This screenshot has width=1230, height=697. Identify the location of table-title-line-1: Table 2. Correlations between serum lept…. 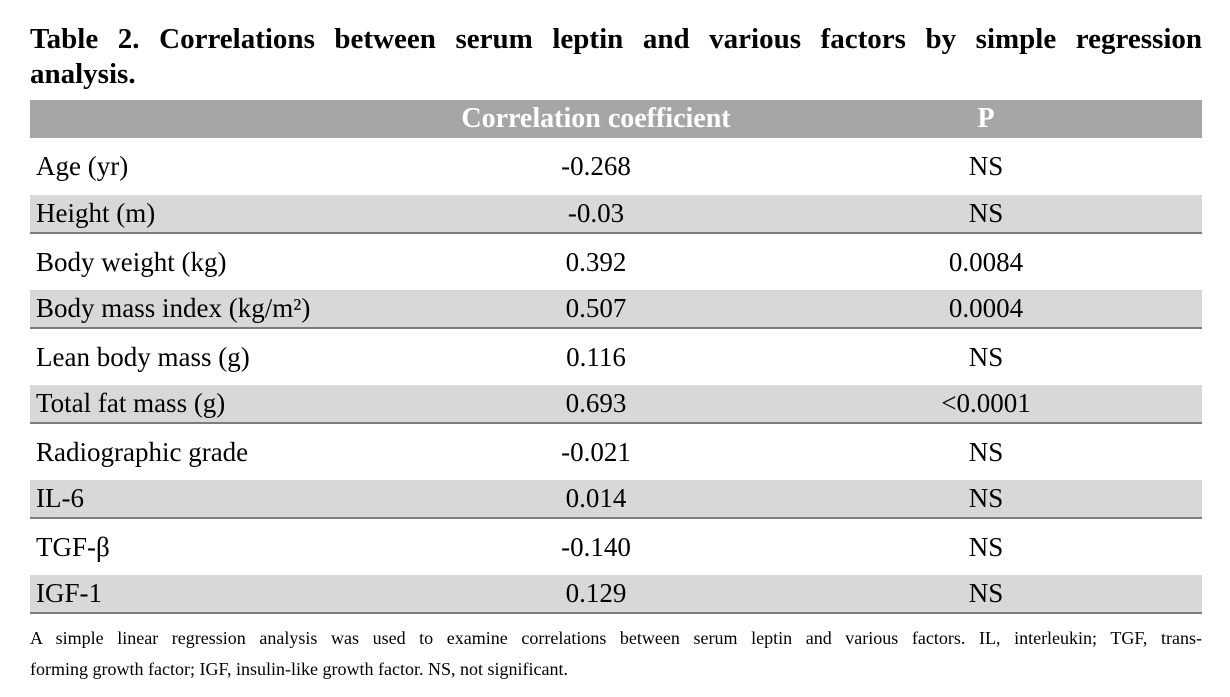
(616, 39).